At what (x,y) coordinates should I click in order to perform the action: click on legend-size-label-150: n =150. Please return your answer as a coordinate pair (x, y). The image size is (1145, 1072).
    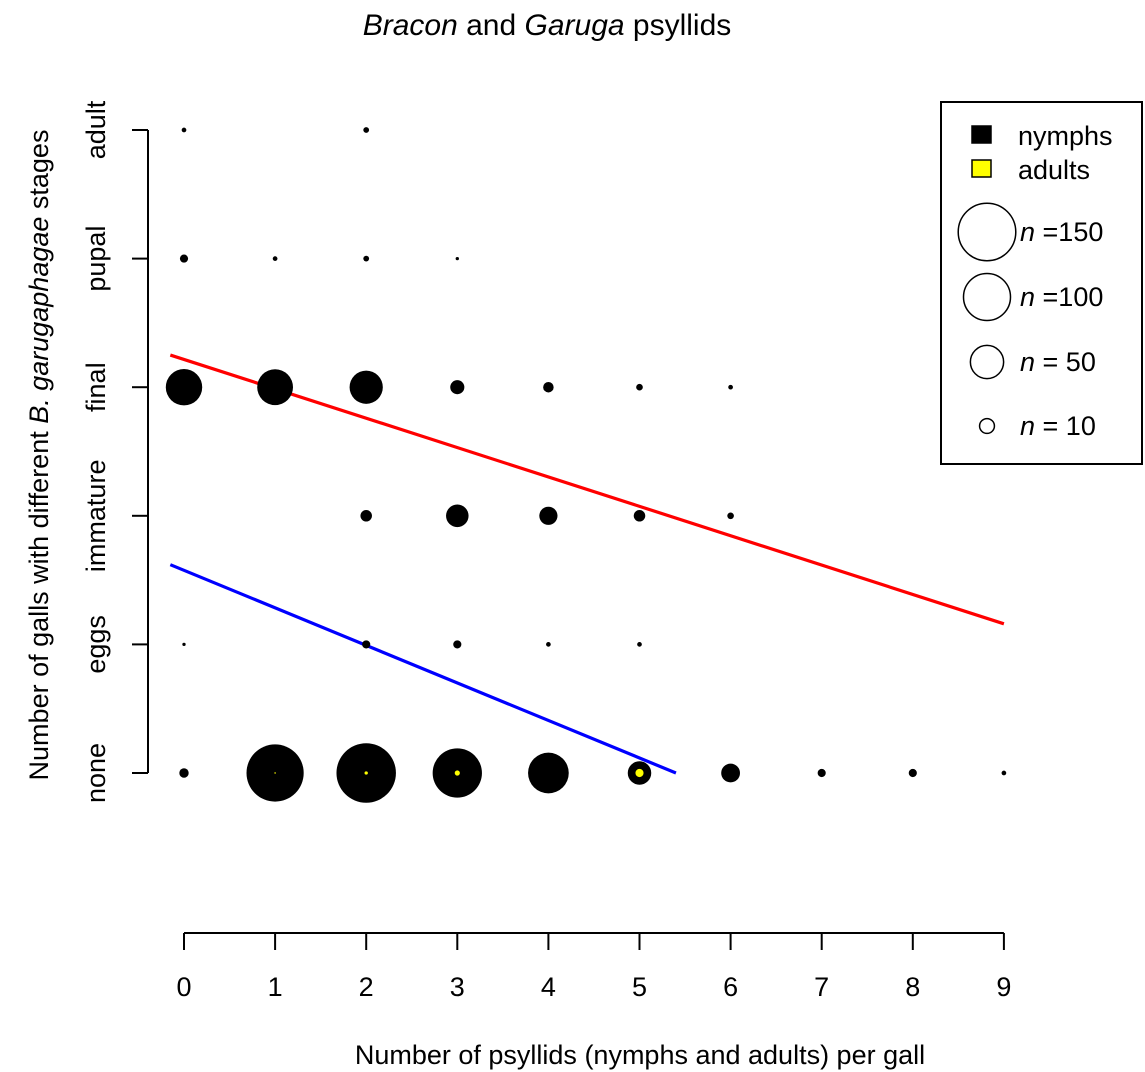
    Looking at the image, I should click on (1061, 232).